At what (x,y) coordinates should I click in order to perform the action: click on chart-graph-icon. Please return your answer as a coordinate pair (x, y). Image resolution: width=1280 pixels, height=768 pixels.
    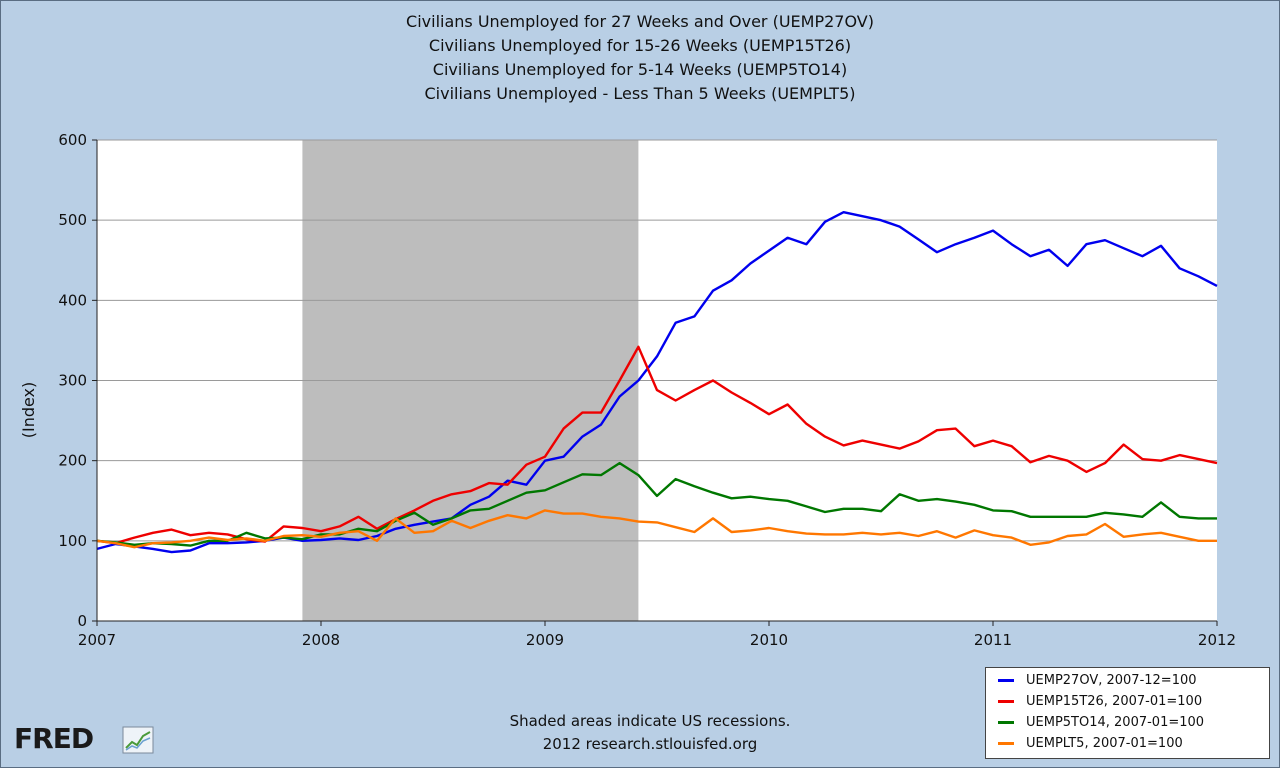
    Looking at the image, I should click on (138, 740).